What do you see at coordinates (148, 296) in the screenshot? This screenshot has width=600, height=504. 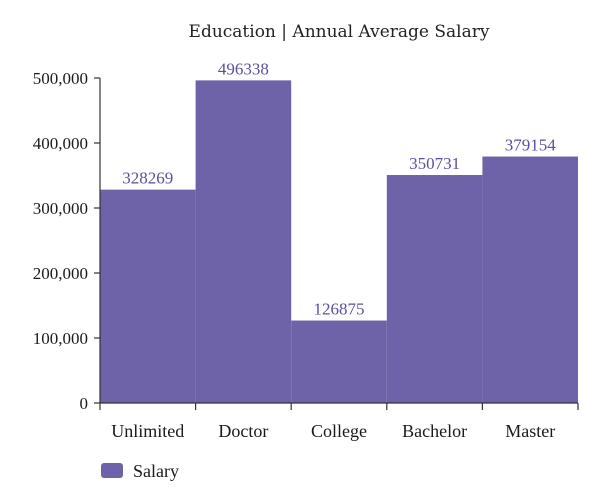 I see `bar-unlimited` at bounding box center [148, 296].